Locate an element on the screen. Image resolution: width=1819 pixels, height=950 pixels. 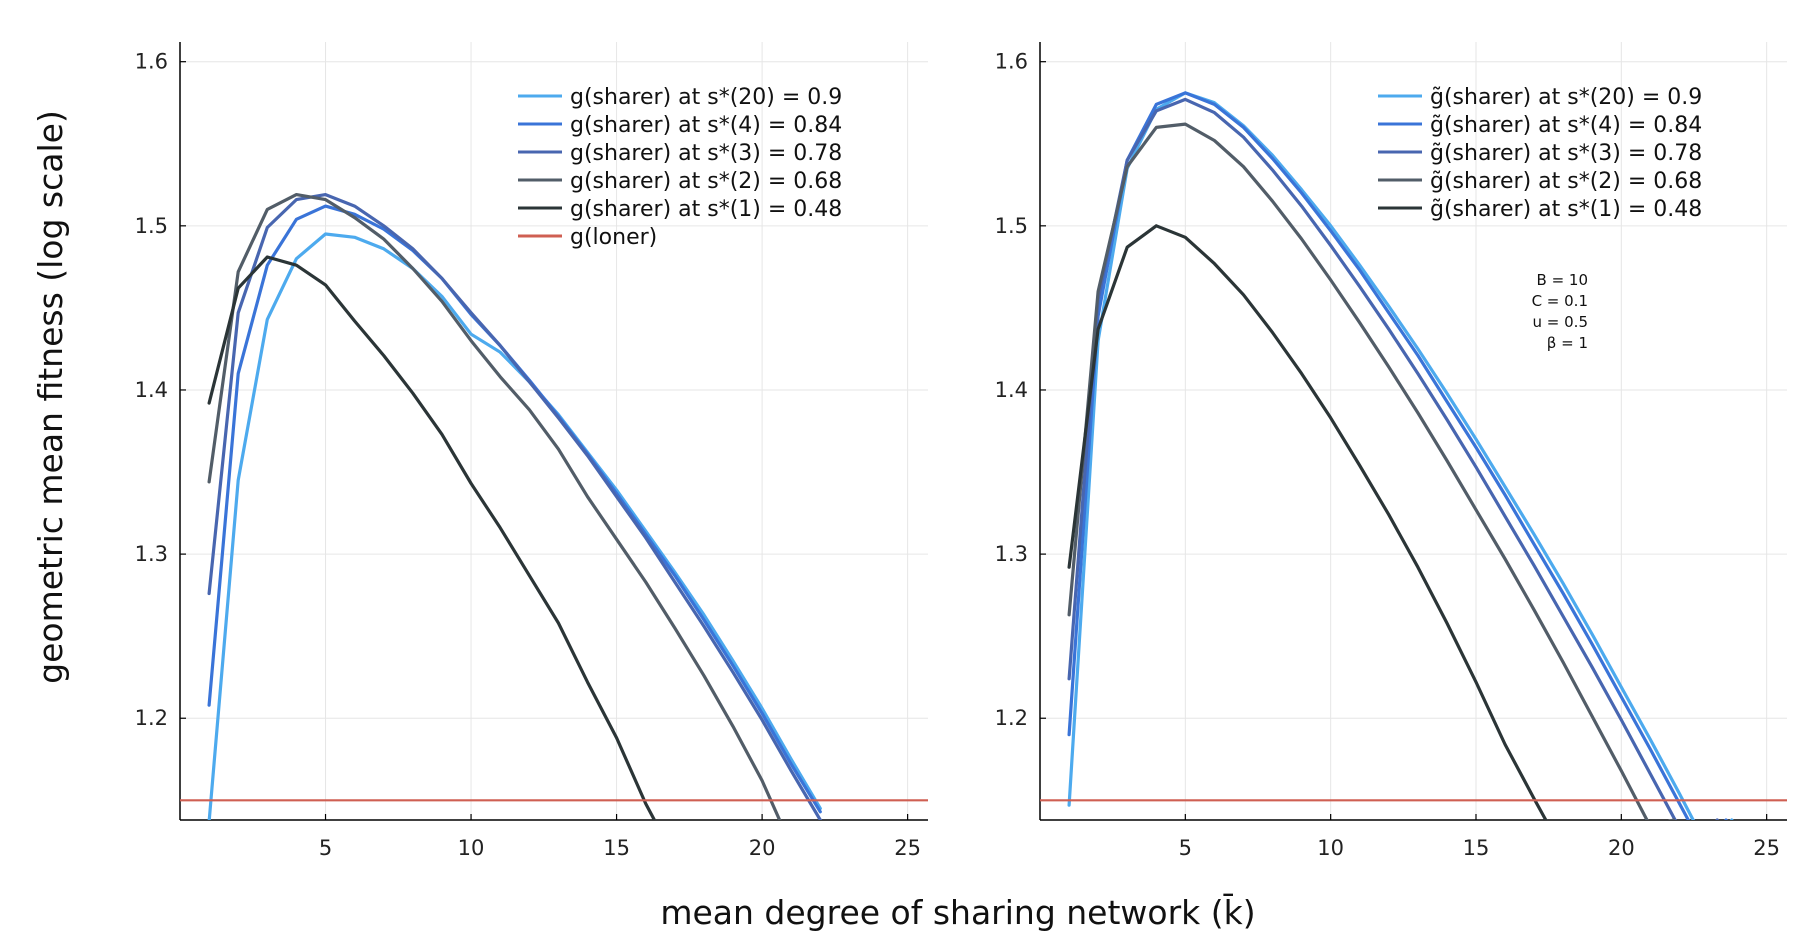
legend-label: g(sharer) at s*(1) = 0.48 is located at coordinates (706, 209).